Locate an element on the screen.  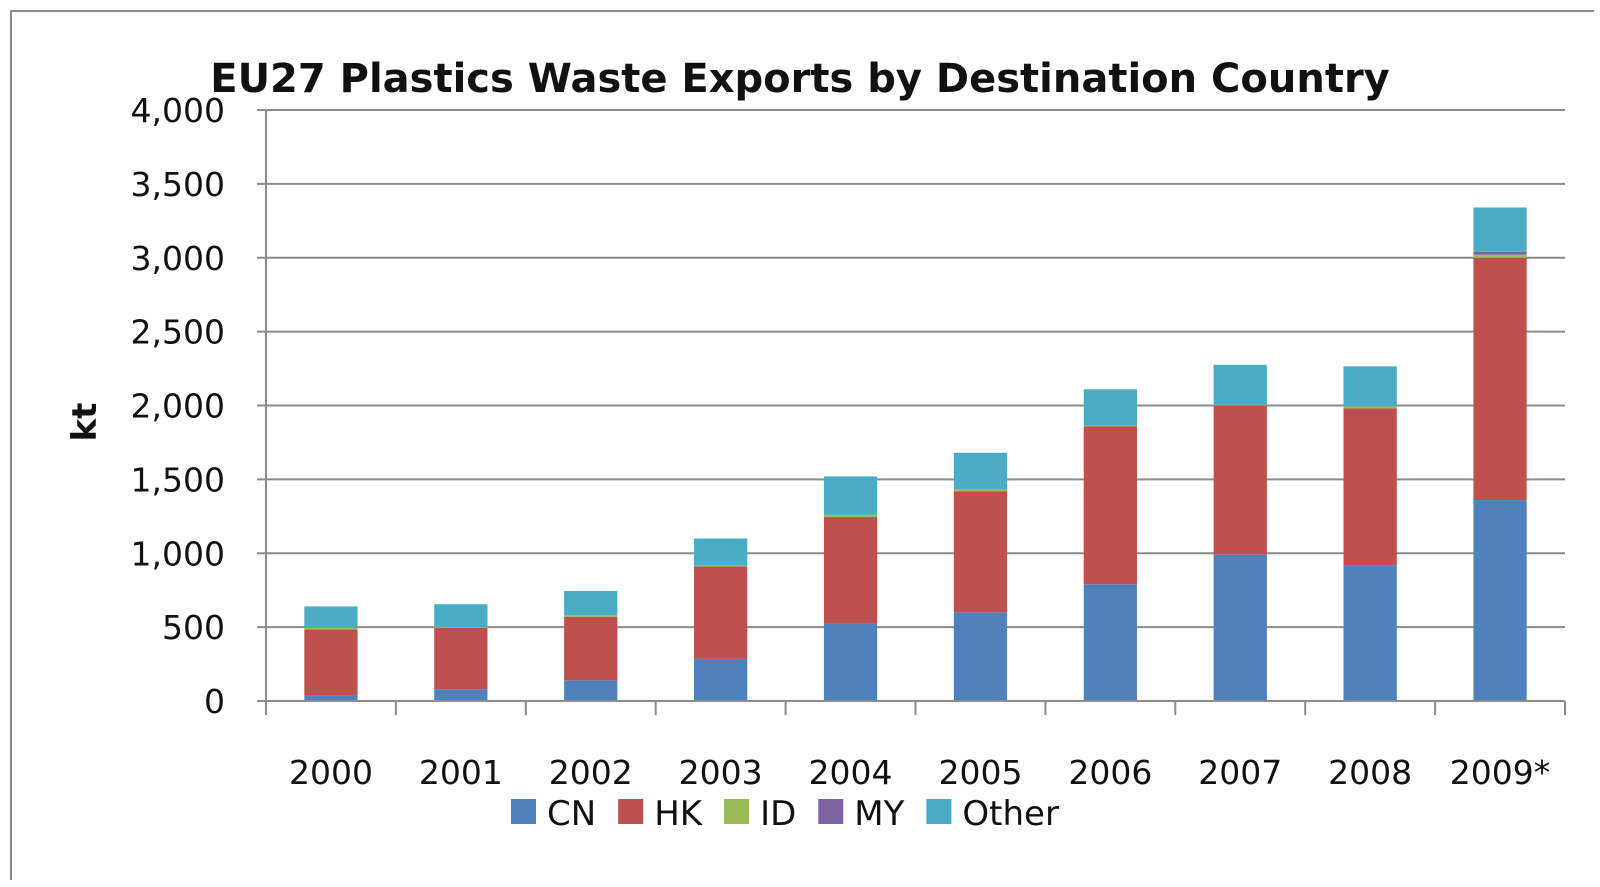
x-tick-label: 2002 is located at coordinates (591, 772).